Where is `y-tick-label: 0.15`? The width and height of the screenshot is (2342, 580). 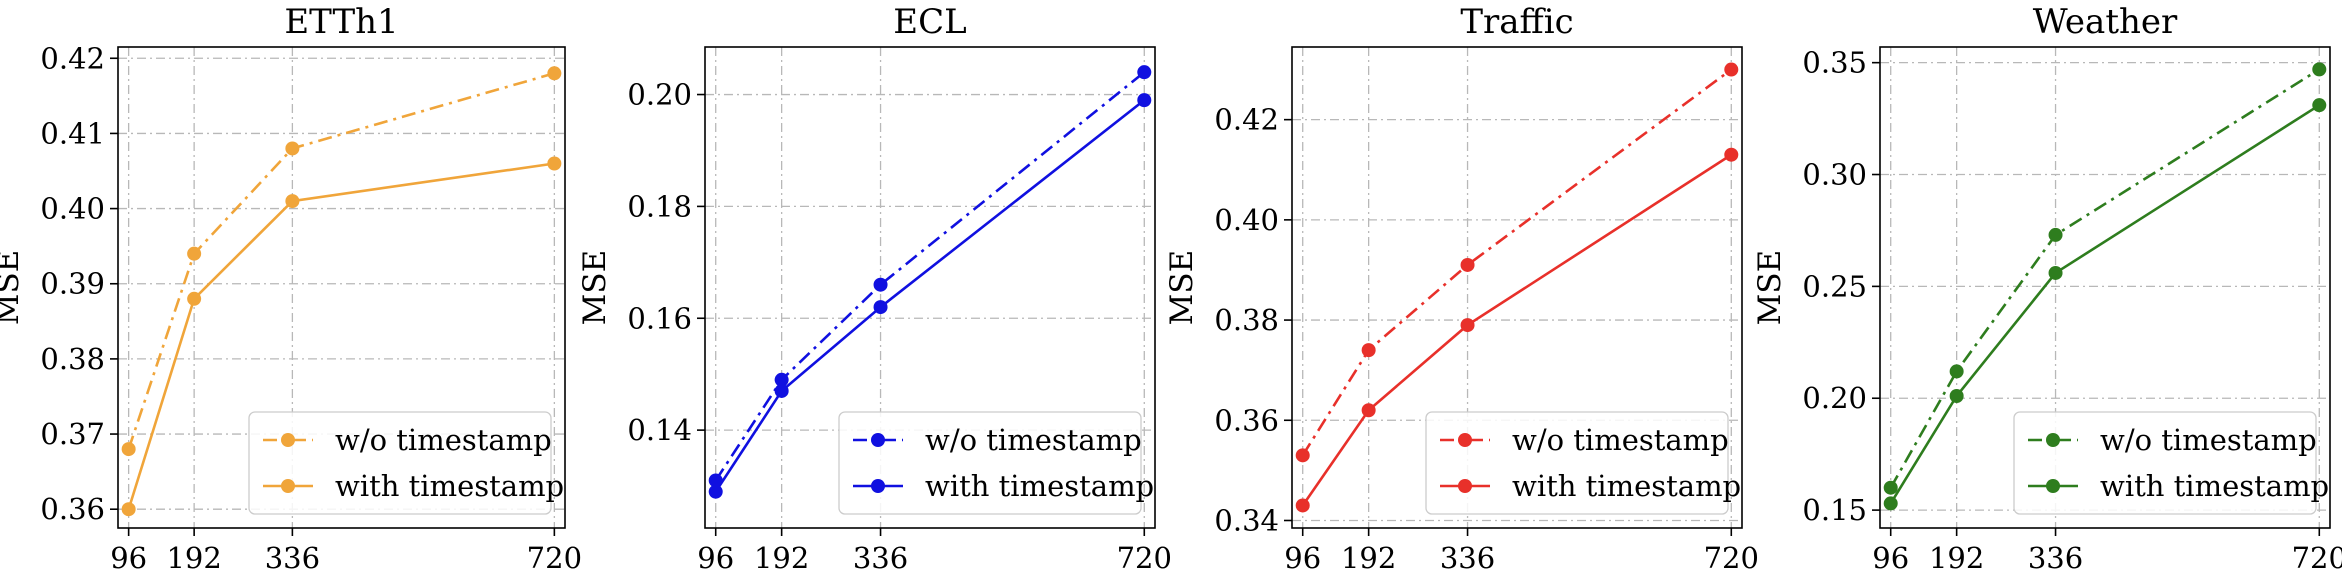
y-tick-label: 0.15 is located at coordinates (1834, 510).